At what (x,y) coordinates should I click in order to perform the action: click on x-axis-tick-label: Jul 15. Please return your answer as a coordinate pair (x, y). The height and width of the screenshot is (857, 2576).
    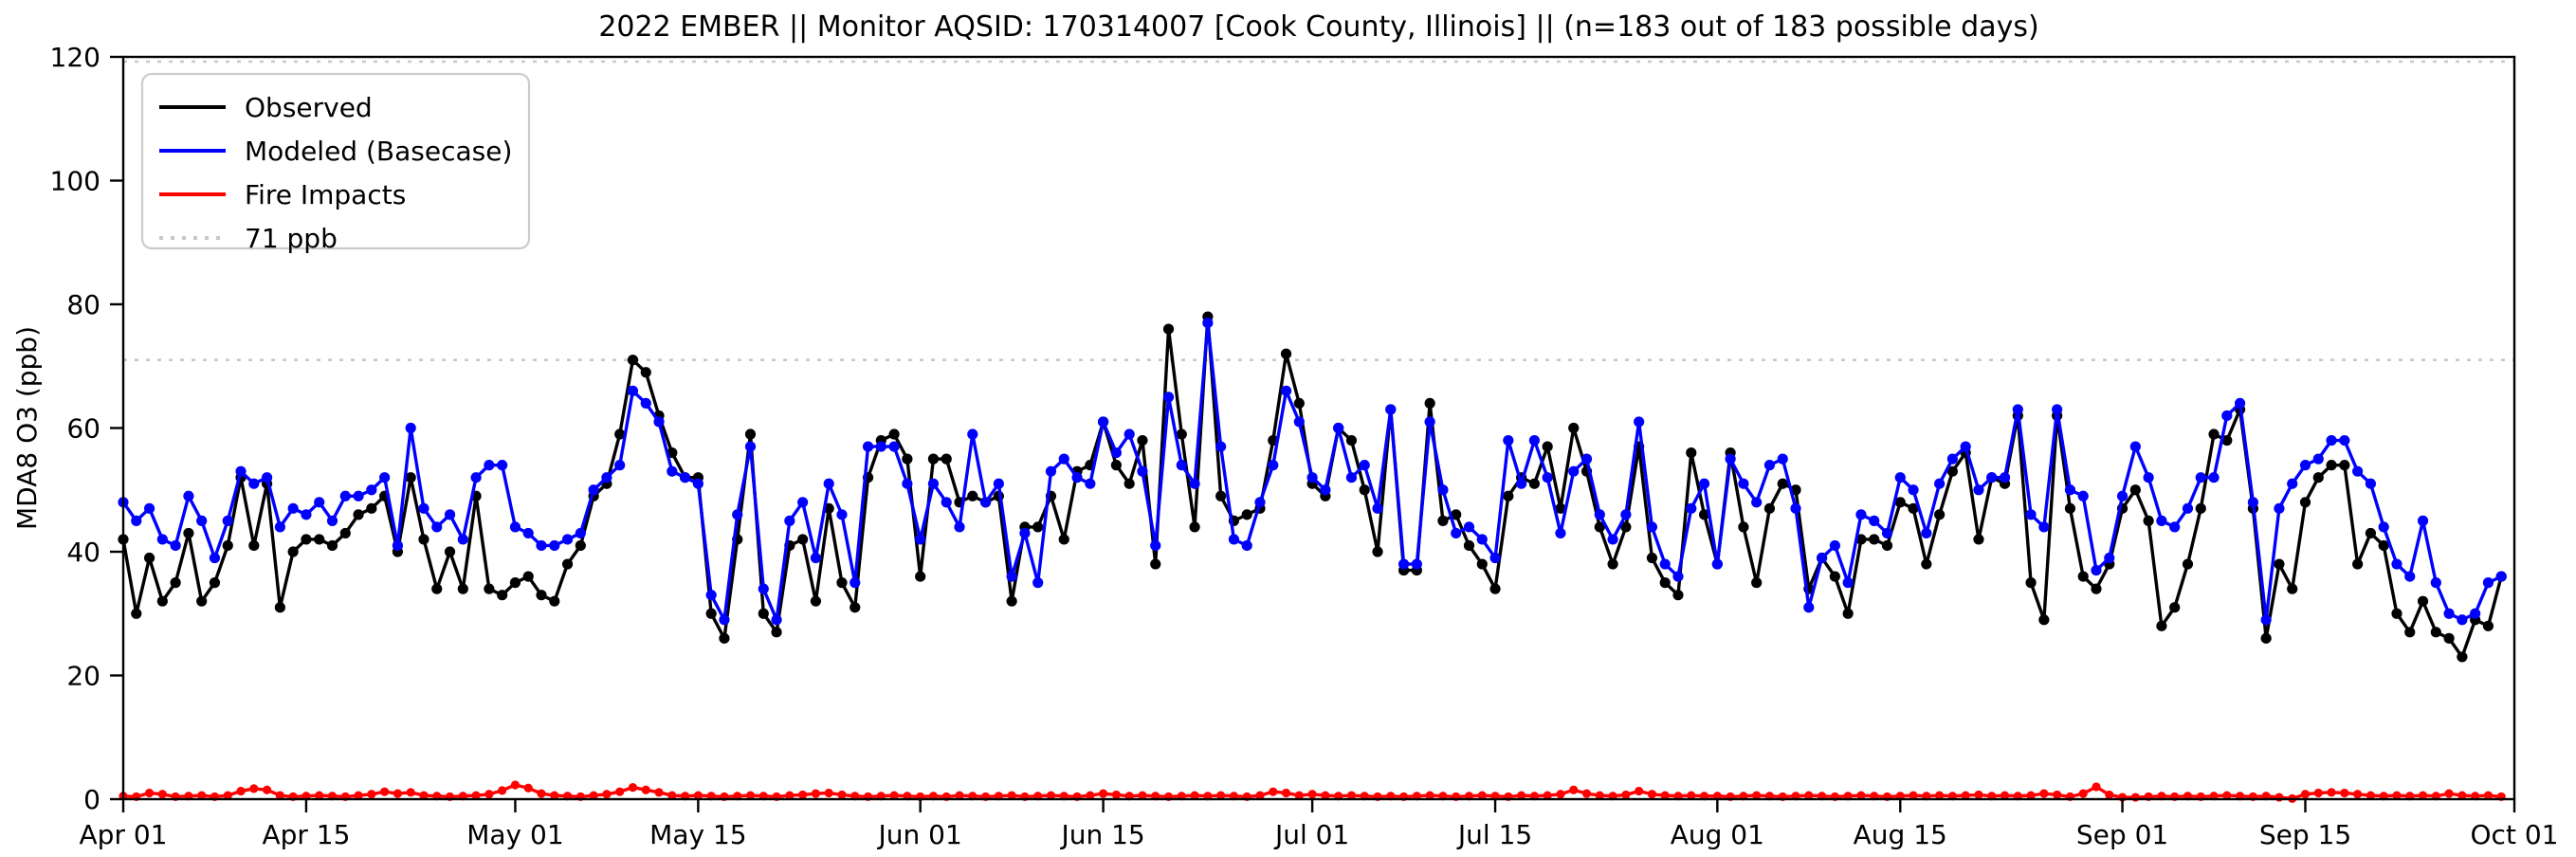
    Looking at the image, I should click on (1494, 834).